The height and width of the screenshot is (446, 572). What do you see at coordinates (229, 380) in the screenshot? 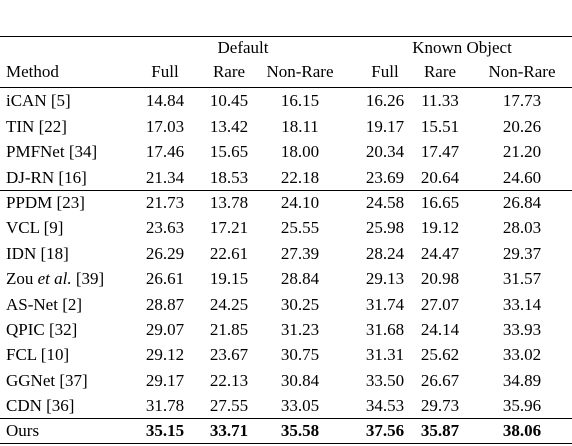
I see `cell: 22.13` at bounding box center [229, 380].